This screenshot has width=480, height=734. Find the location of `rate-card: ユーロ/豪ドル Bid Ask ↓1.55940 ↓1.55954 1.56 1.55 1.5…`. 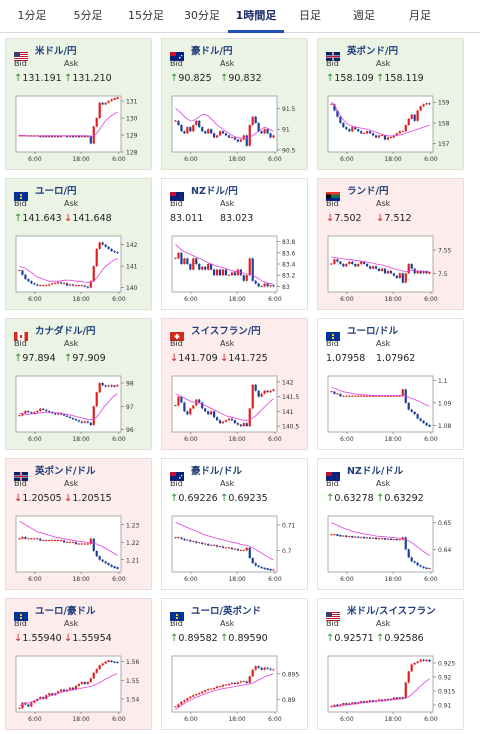

rate-card: ユーロ/豪ドル Bid Ask ↓1.55940 ↓1.55954 1.56 1.55 1.5… is located at coordinates (78, 664).